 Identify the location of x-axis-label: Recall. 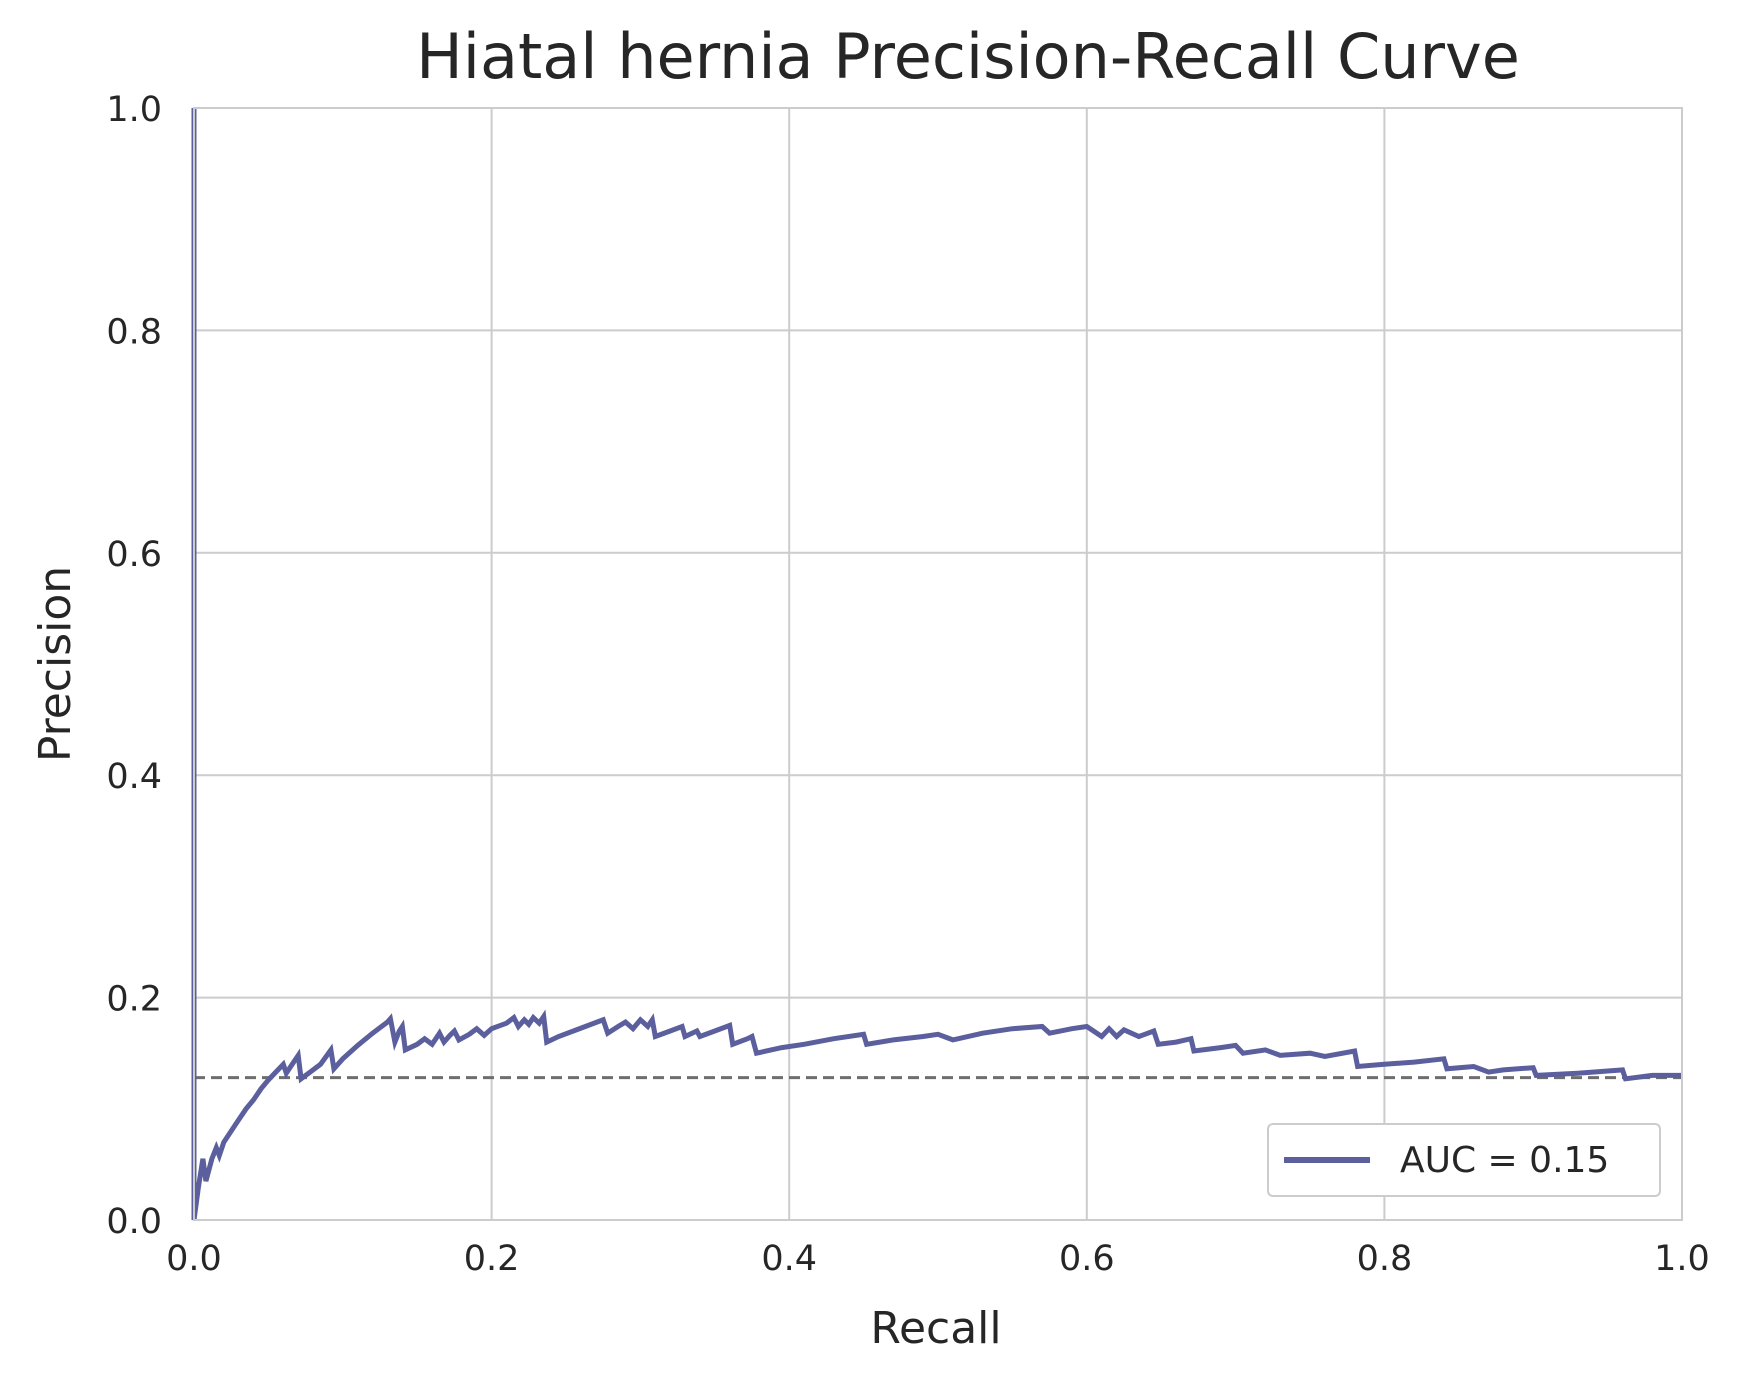
(935, 1328).